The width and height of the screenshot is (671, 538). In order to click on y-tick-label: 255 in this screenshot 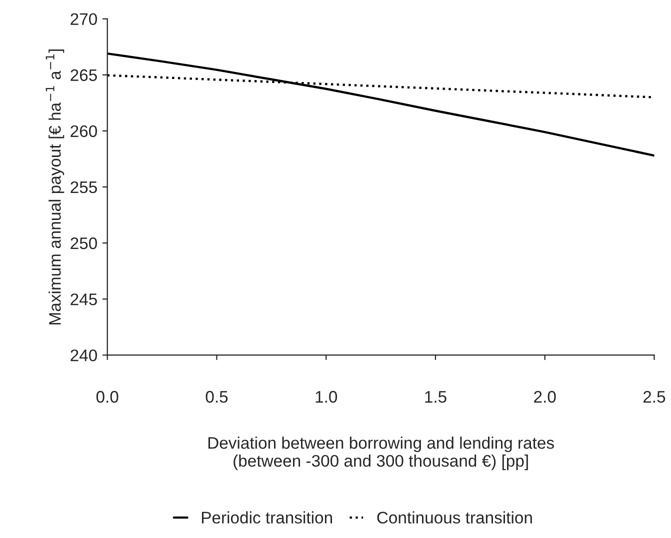, I will do `click(83, 187)`.